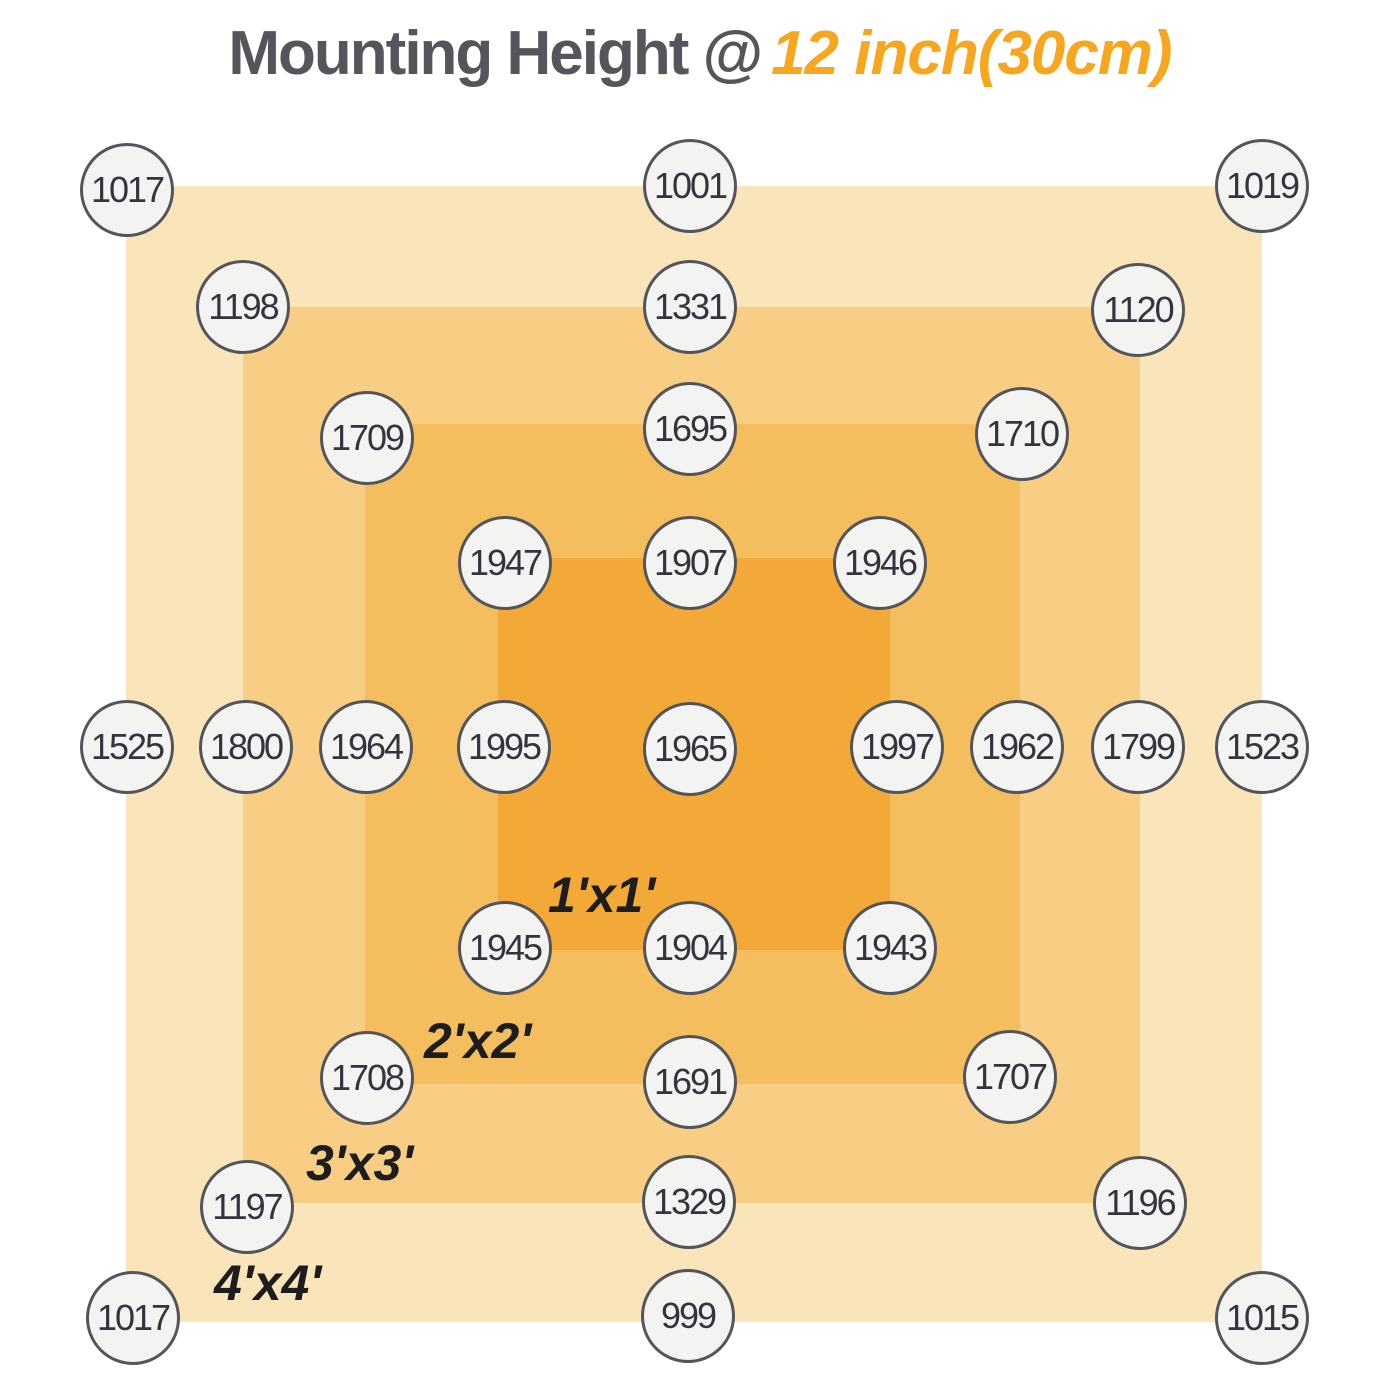 The height and width of the screenshot is (1400, 1400). Describe the element at coordinates (689, 1202) in the screenshot. I see `measurement-circle: 1329` at that location.